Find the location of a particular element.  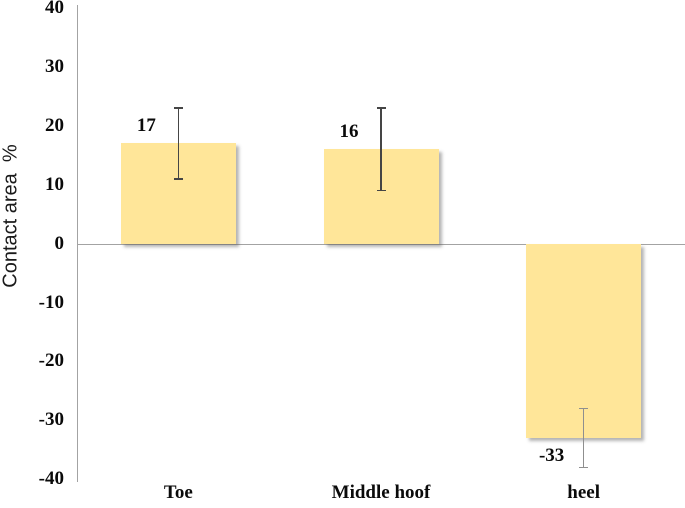

y-tick-label: 0 is located at coordinates (59, 243).